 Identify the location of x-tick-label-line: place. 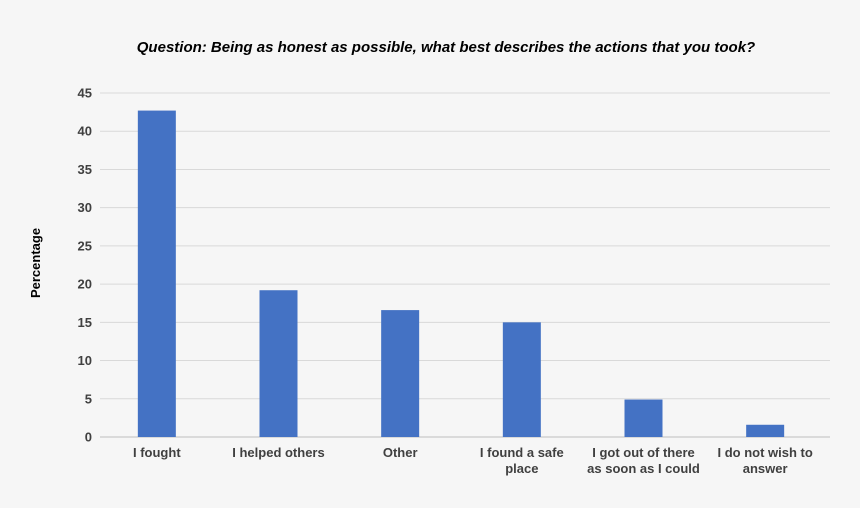
(521, 468).